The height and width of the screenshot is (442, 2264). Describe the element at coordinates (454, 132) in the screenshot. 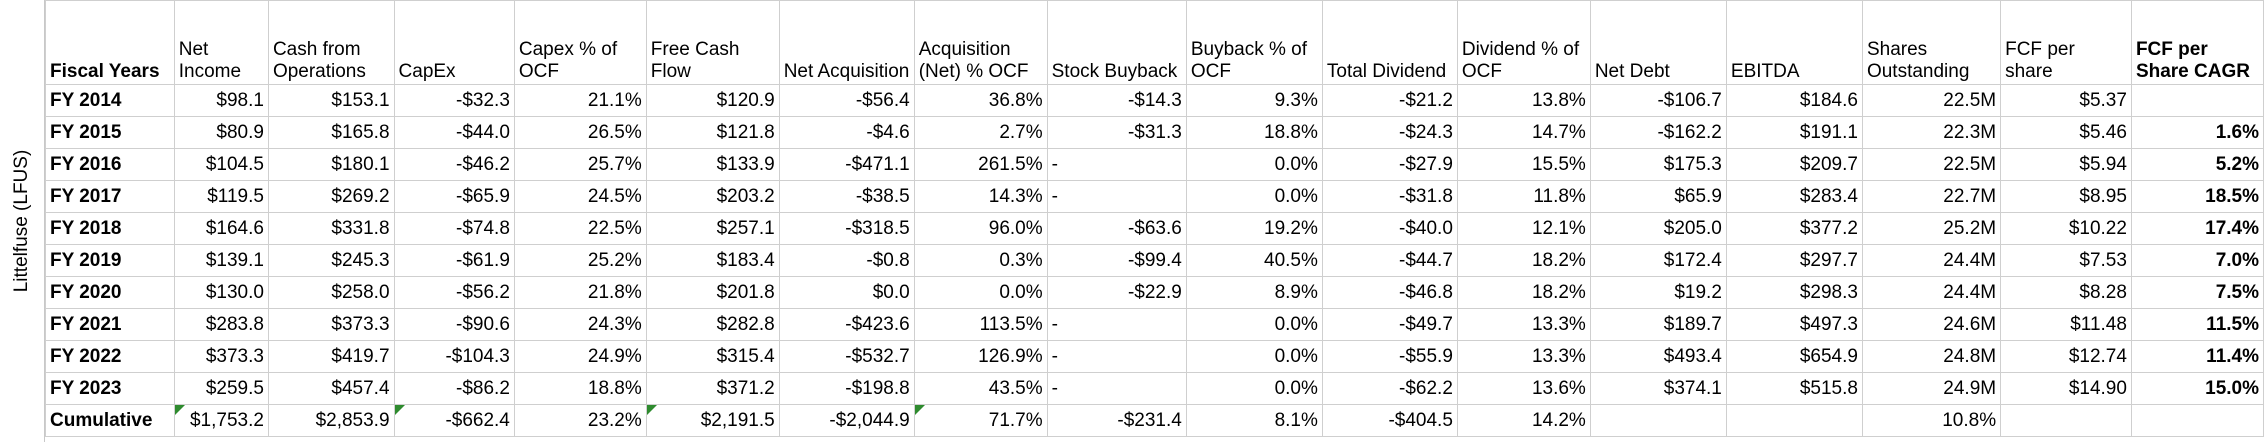

I see `data-cell: -$44.0` at that location.